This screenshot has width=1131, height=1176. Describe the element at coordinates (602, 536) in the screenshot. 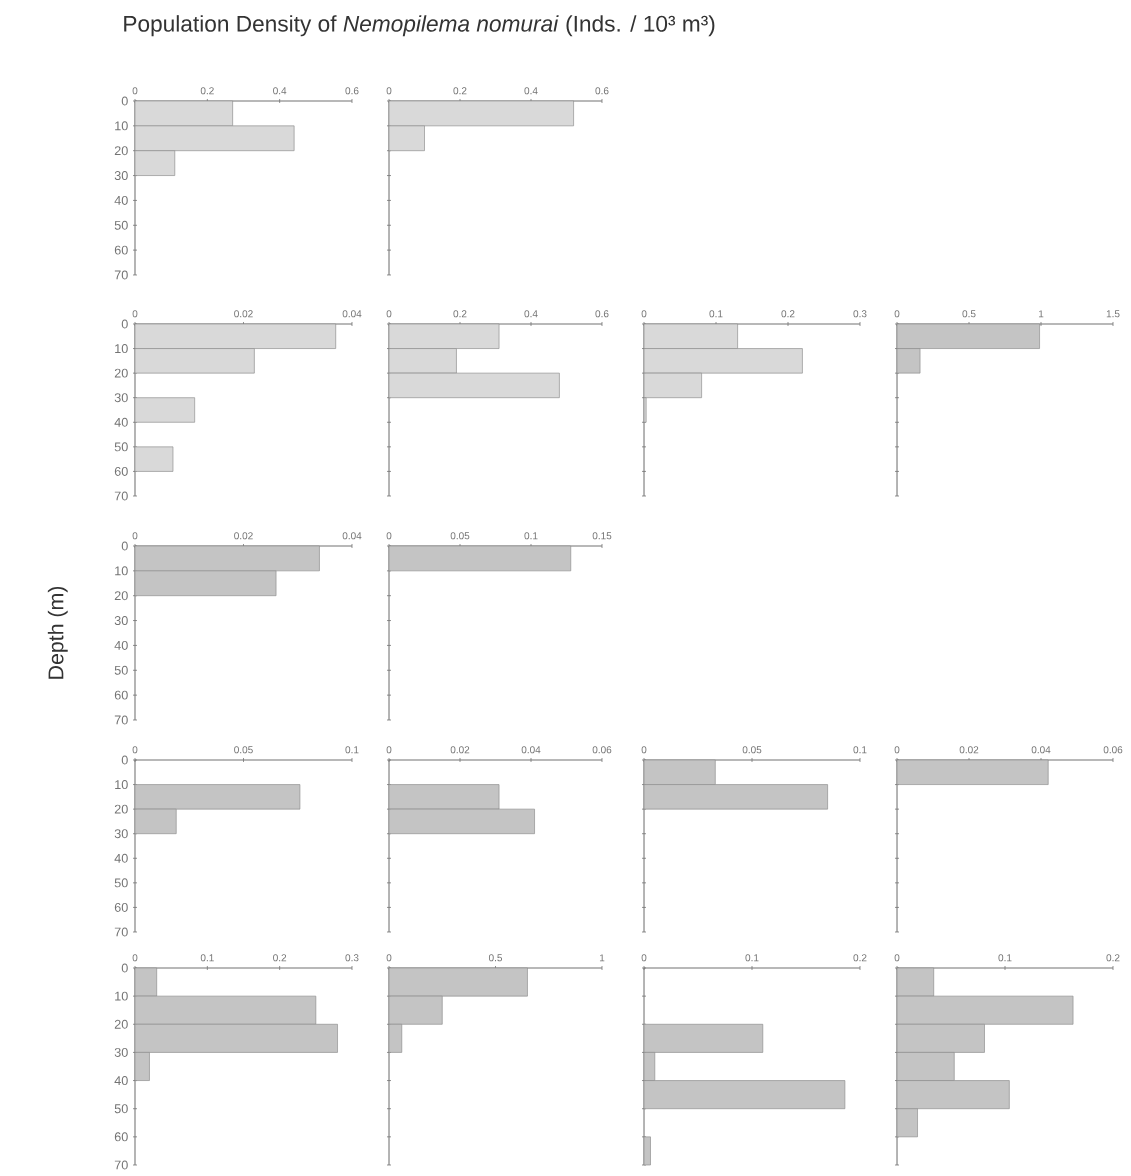

I see `x-tick-label: 0.15` at that location.